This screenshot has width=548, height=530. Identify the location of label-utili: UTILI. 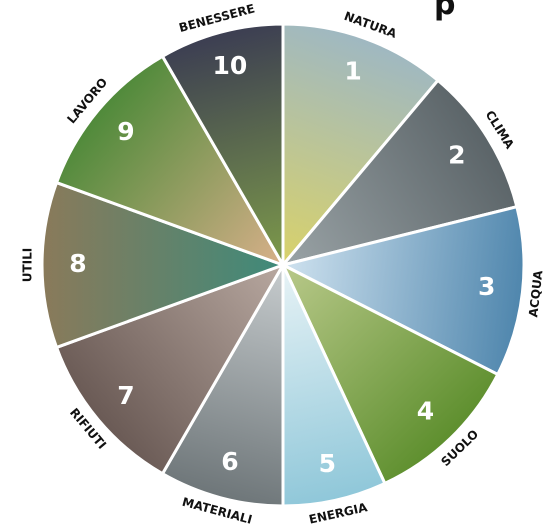
(28, 265).